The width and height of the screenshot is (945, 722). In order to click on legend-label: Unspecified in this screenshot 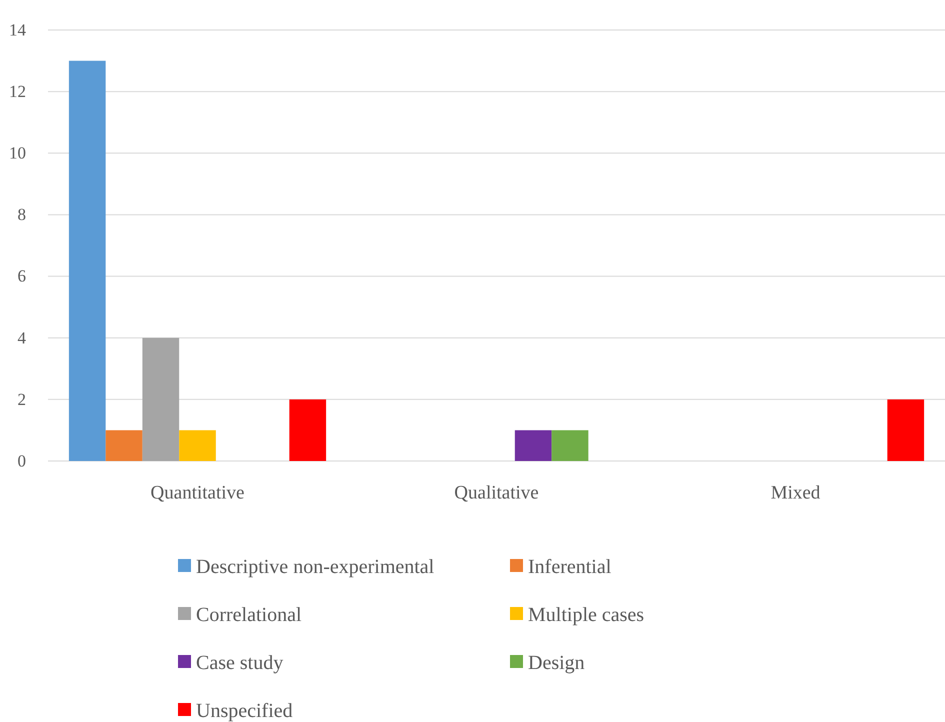, I will do `click(244, 711)`.